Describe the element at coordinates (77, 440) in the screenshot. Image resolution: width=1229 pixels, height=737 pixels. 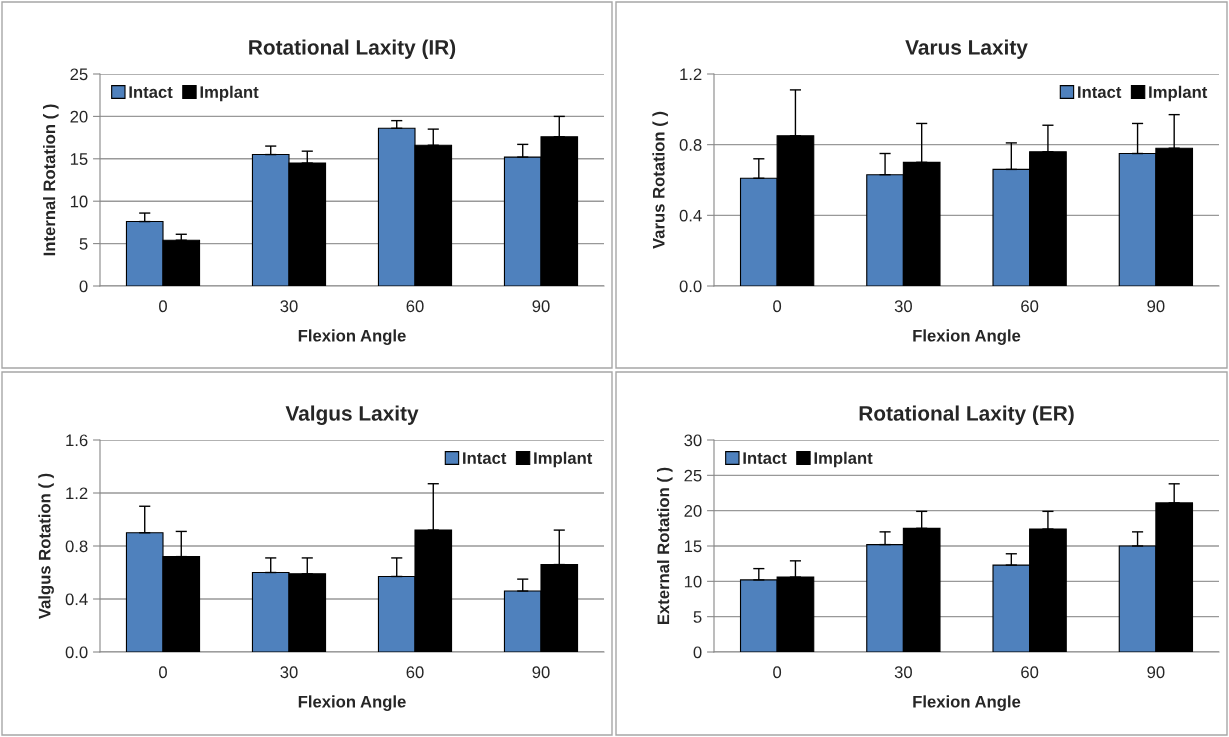
I see `y-tick-label: 1.6` at that location.